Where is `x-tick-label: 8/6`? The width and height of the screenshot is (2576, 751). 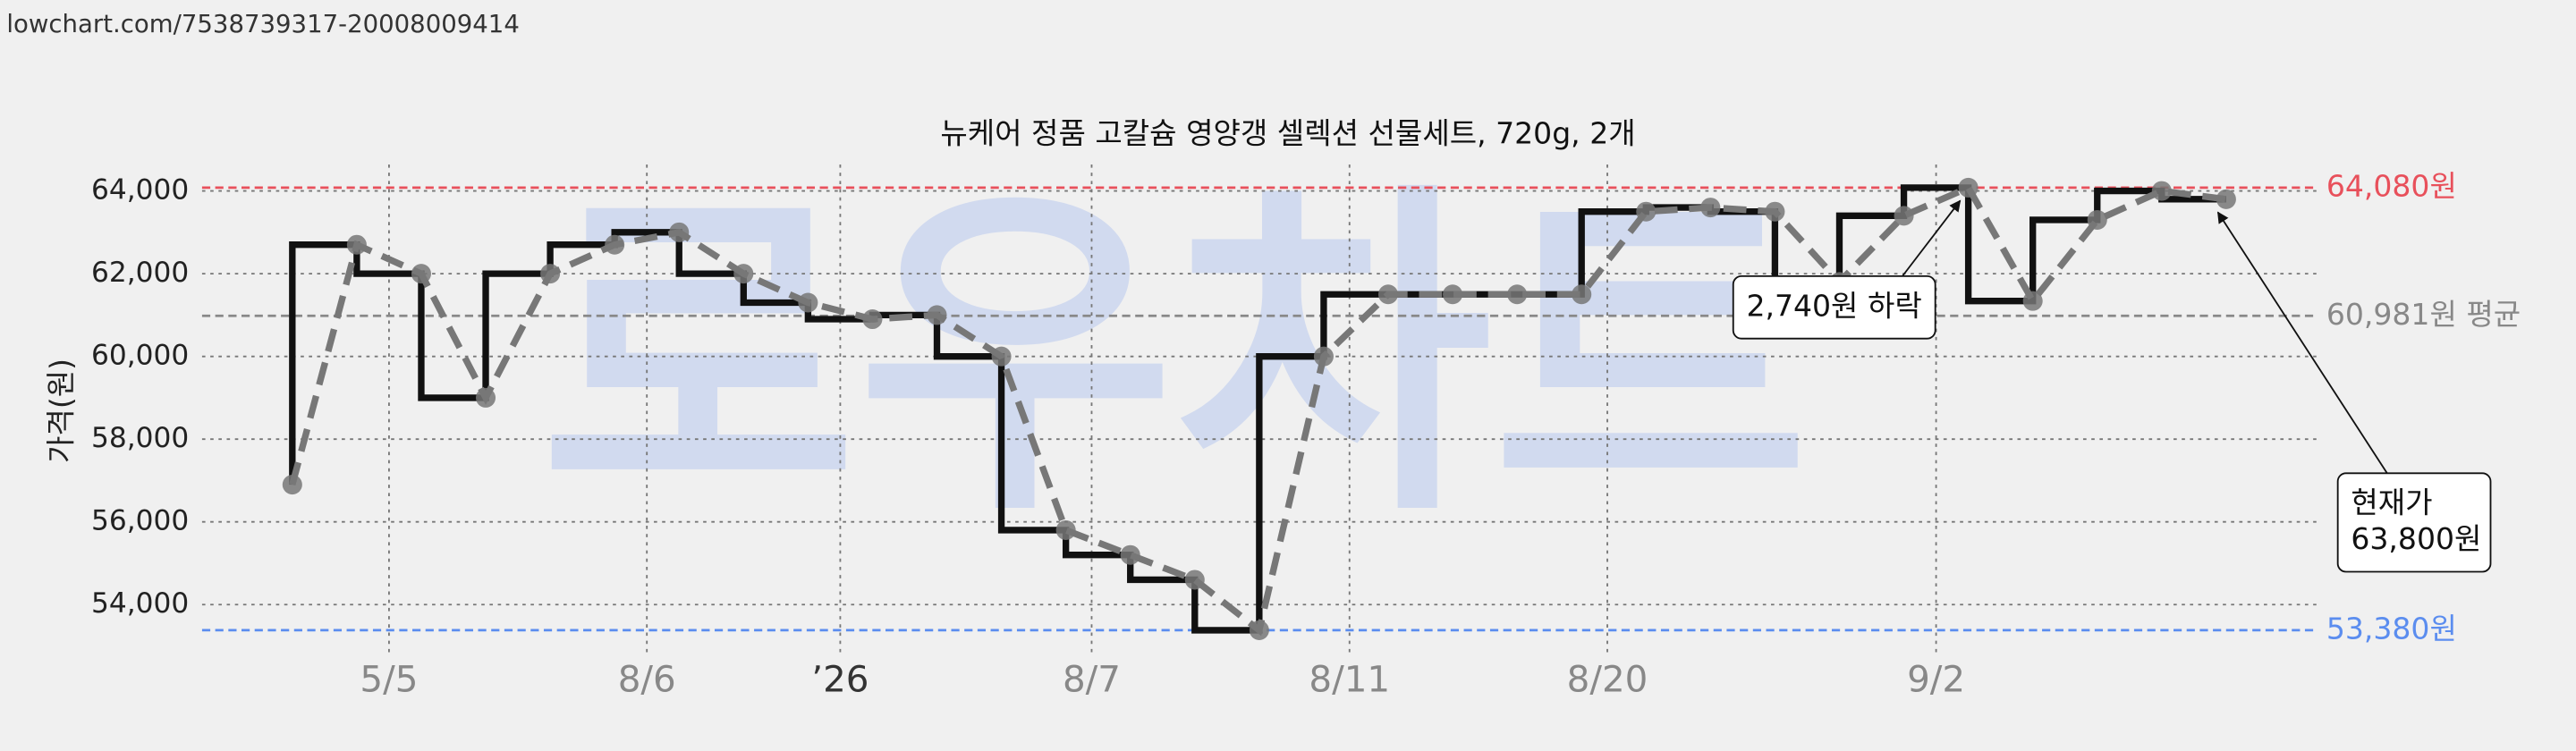 x-tick-label: 8/6 is located at coordinates (647, 679).